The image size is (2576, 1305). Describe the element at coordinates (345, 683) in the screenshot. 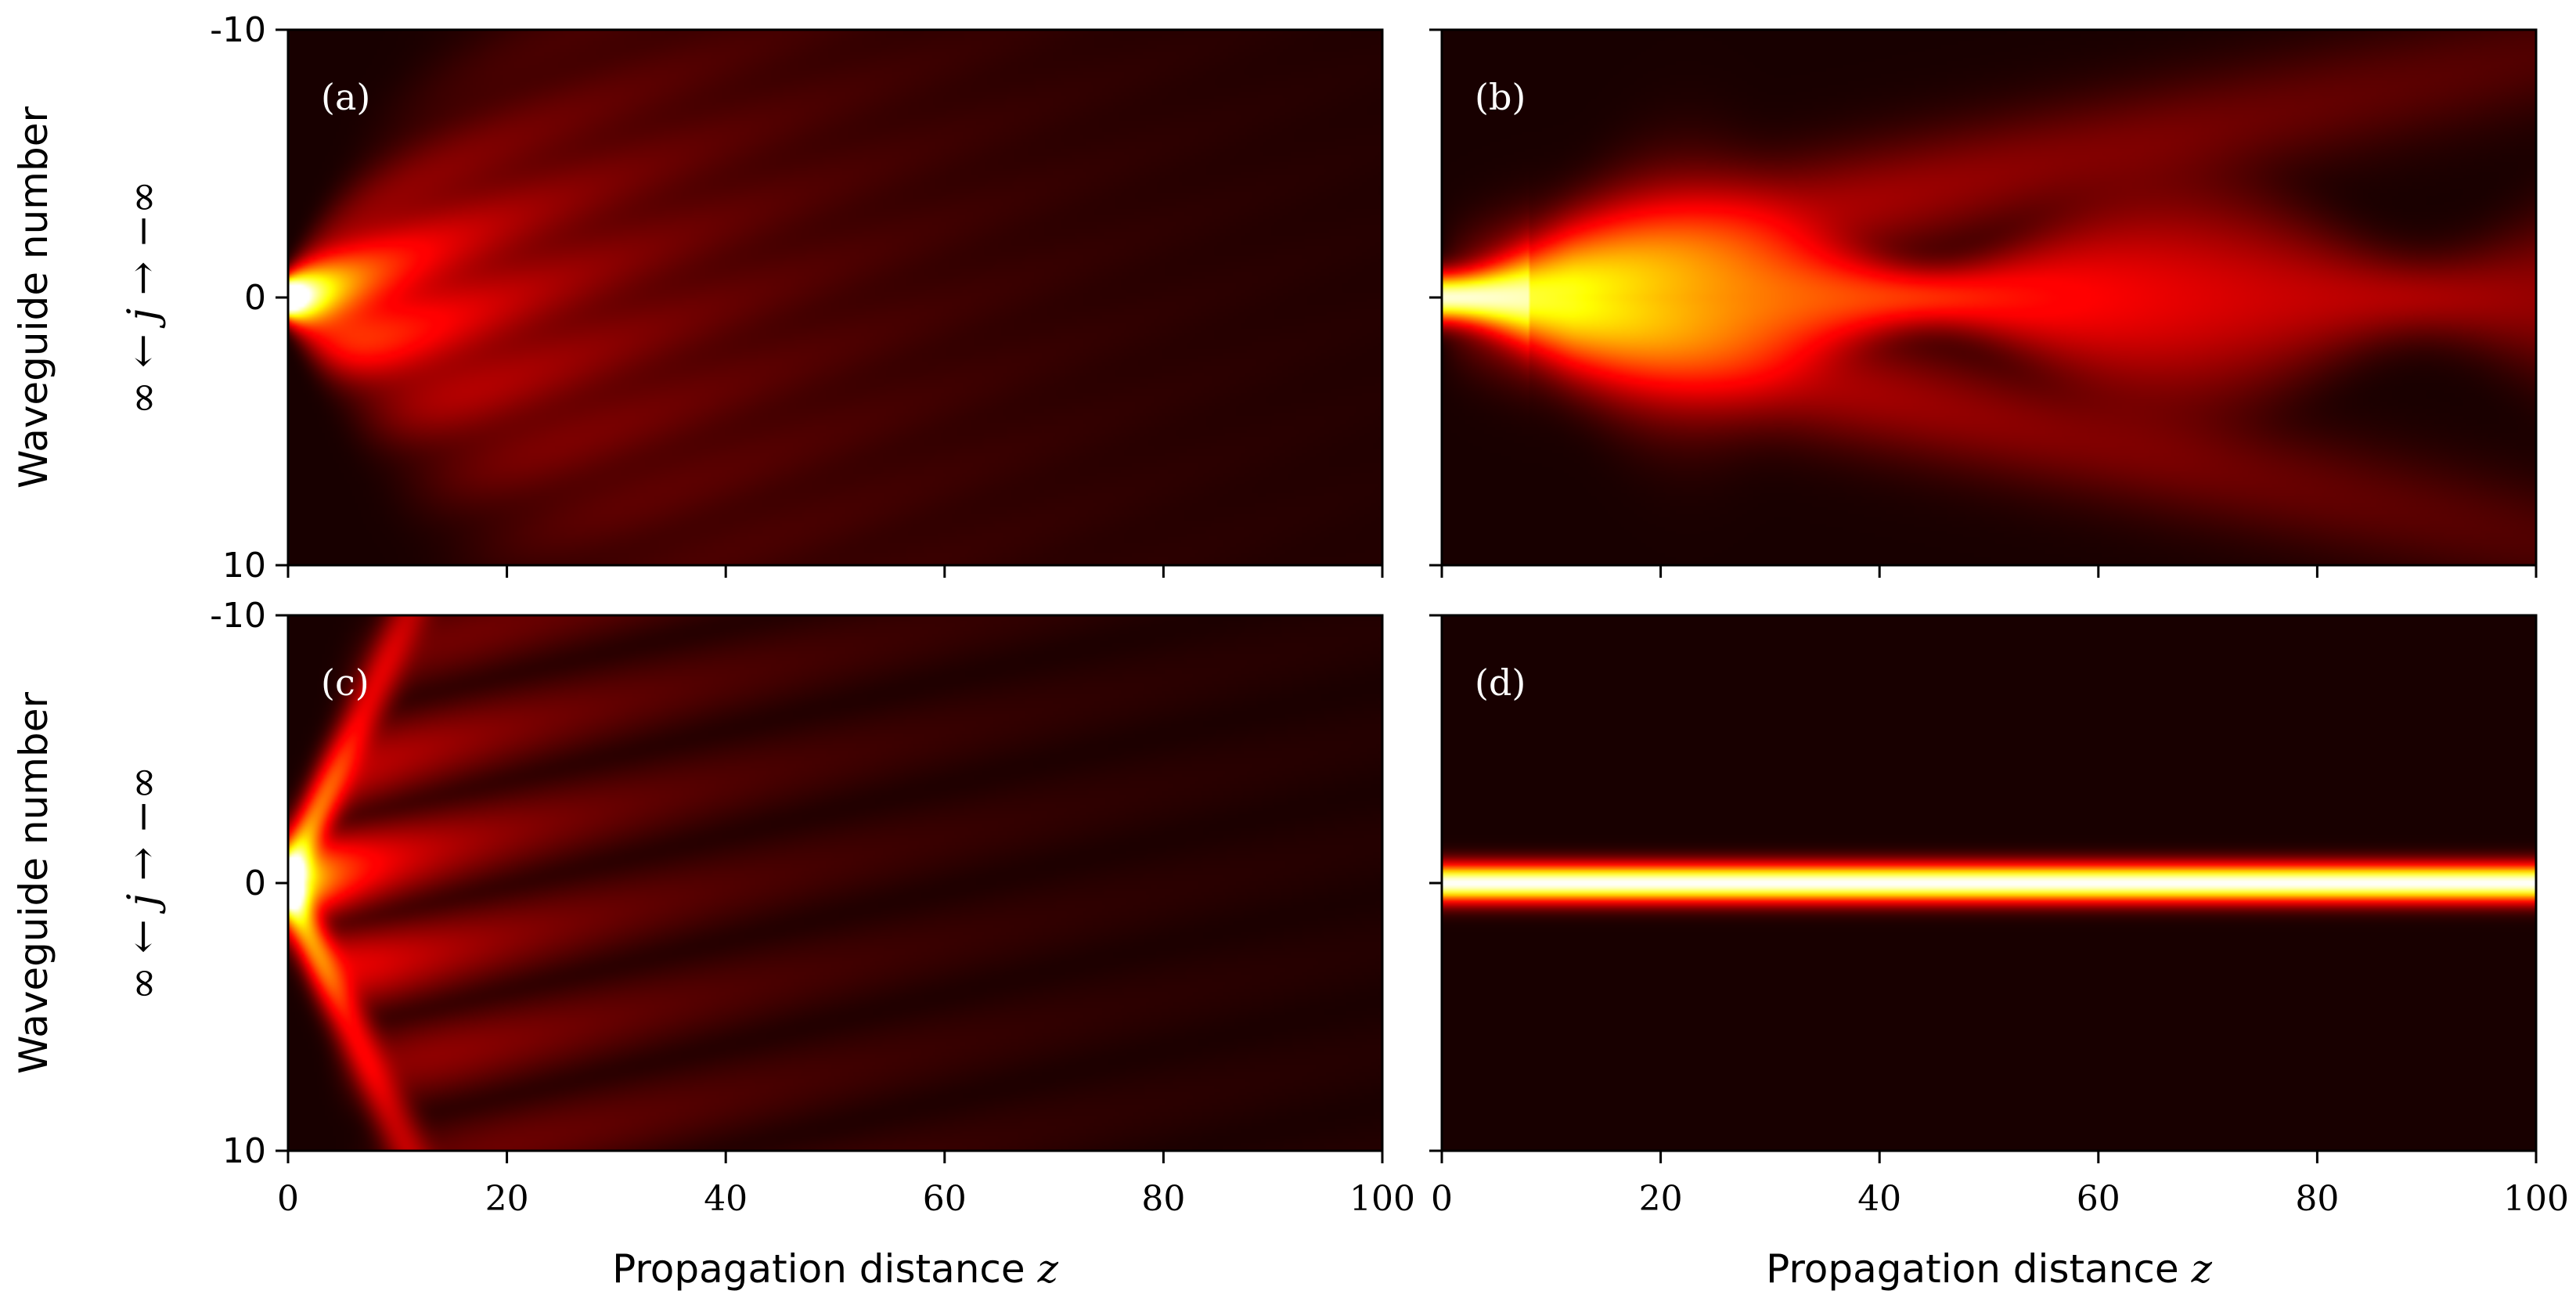

I see `panel-label: (c)` at that location.